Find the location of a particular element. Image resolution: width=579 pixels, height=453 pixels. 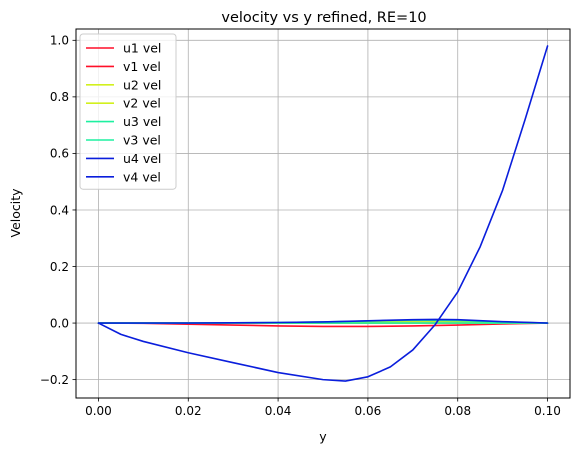

y-tick-label: −0.2 is located at coordinates (54, 380).